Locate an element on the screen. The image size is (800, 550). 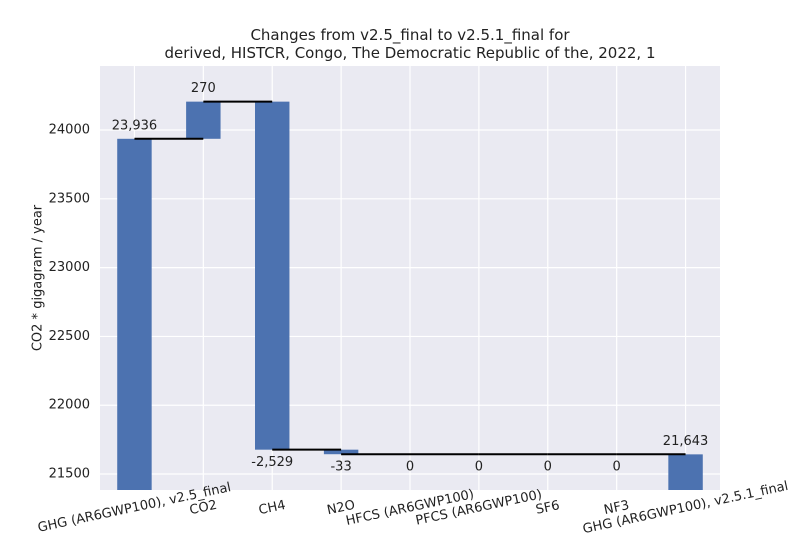
y-tick-label: 21500 is located at coordinates (69, 474).